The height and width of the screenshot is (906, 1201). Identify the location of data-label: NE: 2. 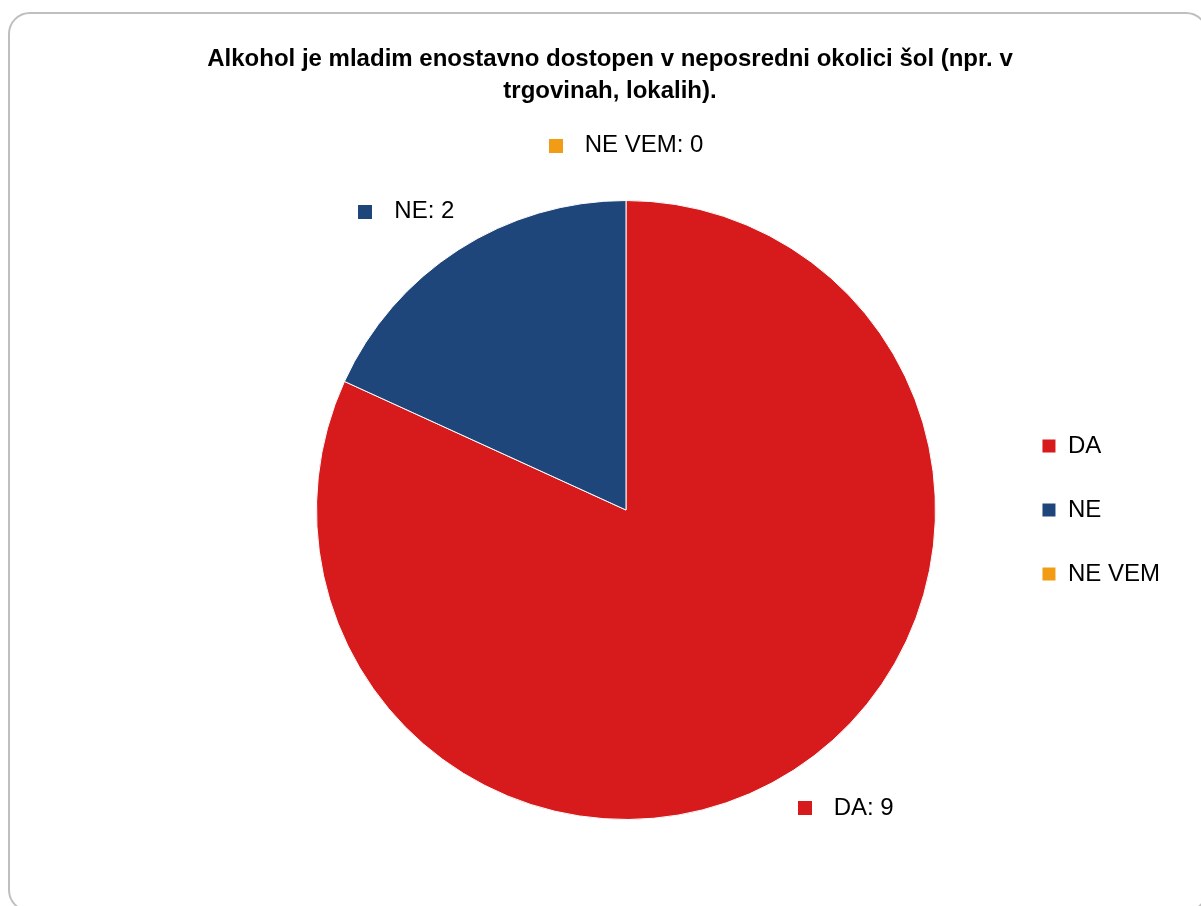
(424, 210).